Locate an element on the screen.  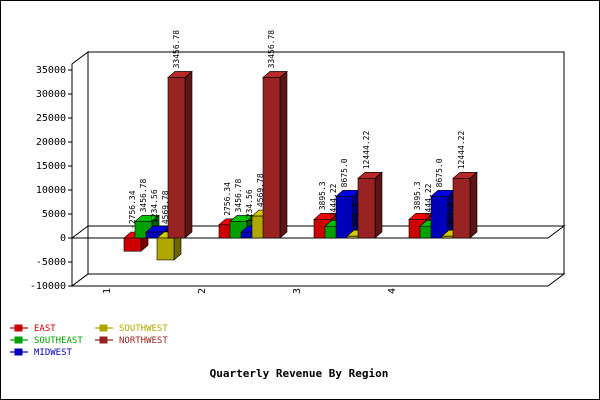
left-wall is located at coordinates (80, 169).